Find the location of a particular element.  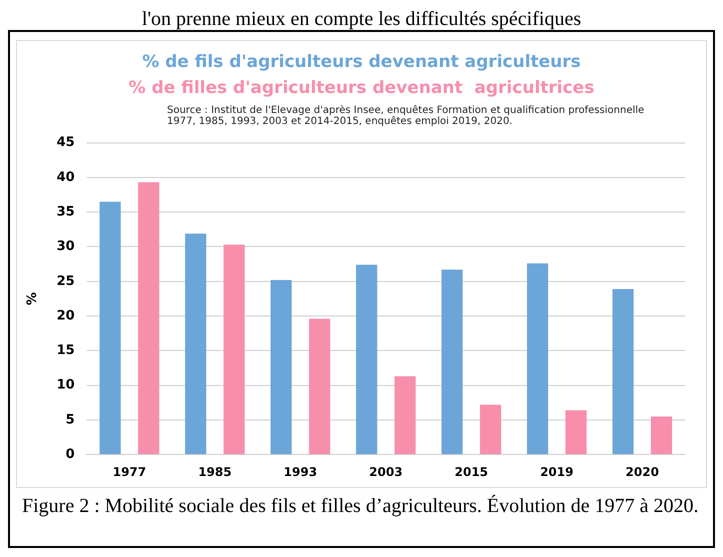

text: % de filles d'agriculteurs devenant agricultrices is located at coordinates (362, 88).